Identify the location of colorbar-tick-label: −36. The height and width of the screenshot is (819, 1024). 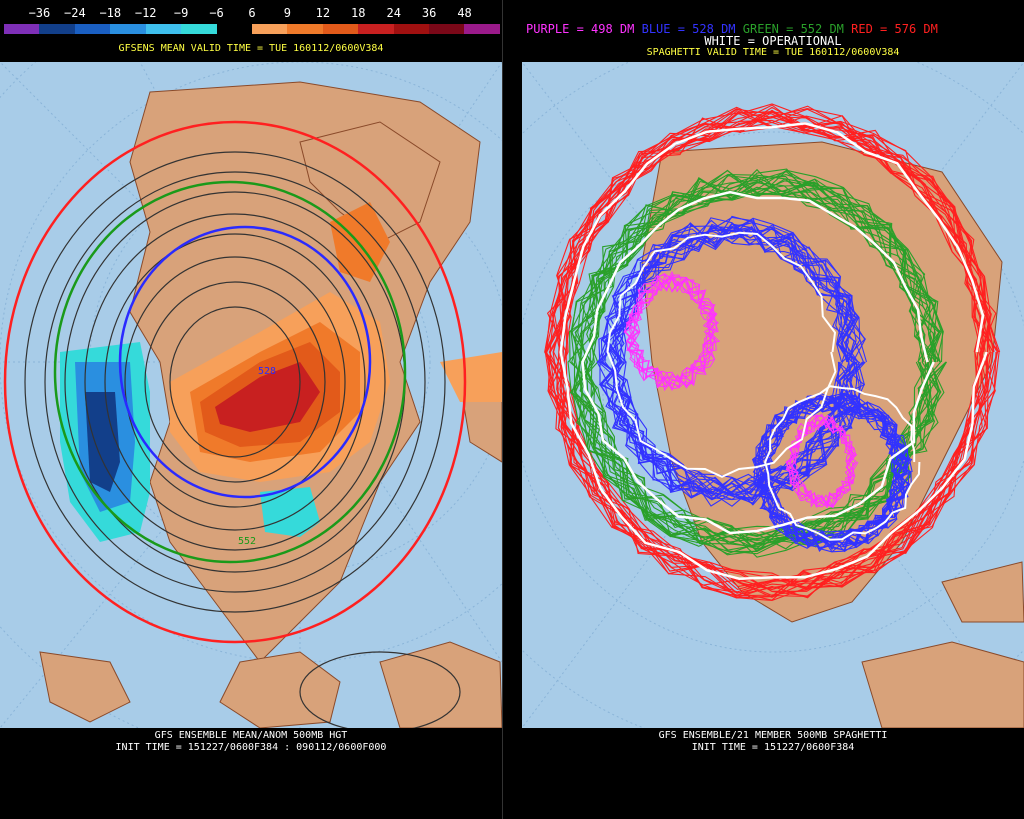
(39, 13).